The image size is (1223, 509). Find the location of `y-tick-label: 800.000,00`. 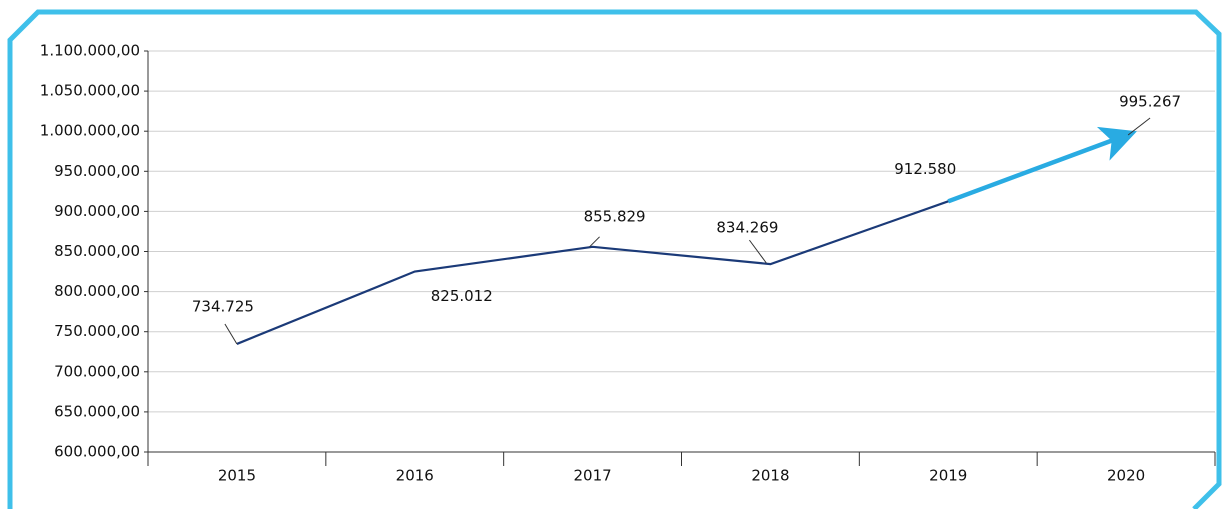

y-tick-label: 800.000,00 is located at coordinates (97, 291).